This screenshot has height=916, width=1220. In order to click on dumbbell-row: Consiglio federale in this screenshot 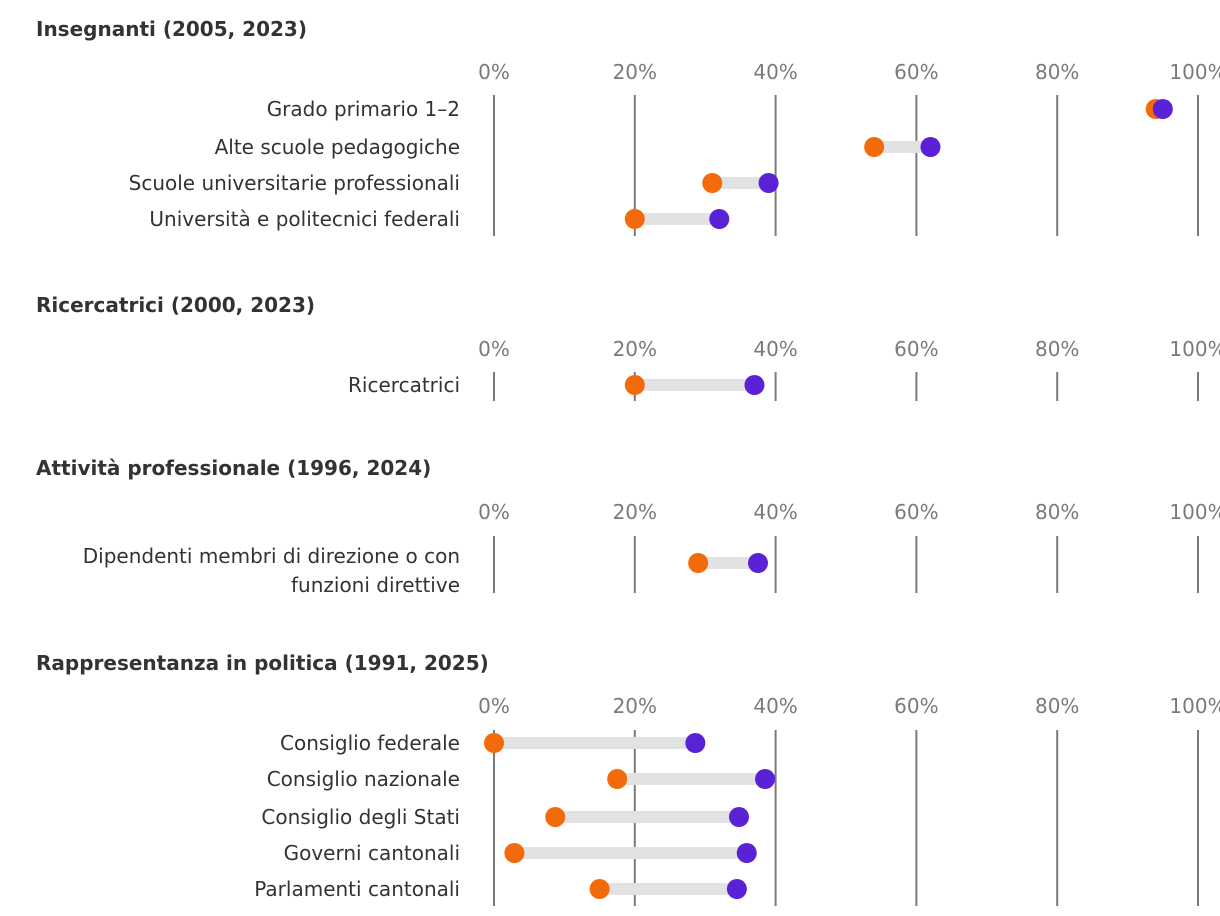, I will do `click(493, 743)`.